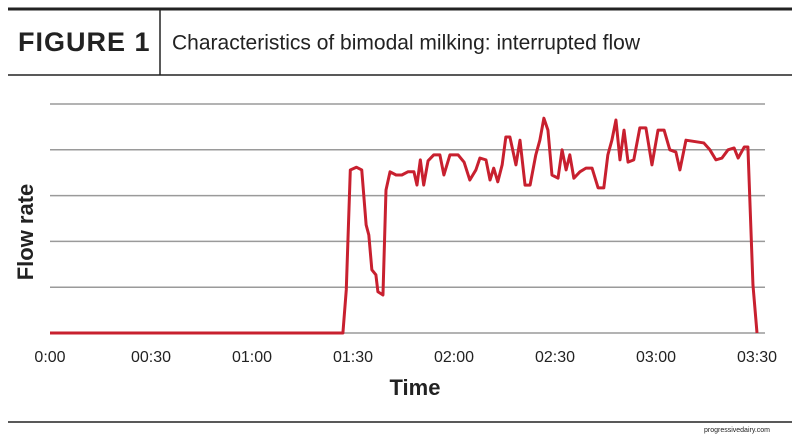 This screenshot has height=437, width=800. I want to click on x-tick-label: 01:00, so click(252, 357).